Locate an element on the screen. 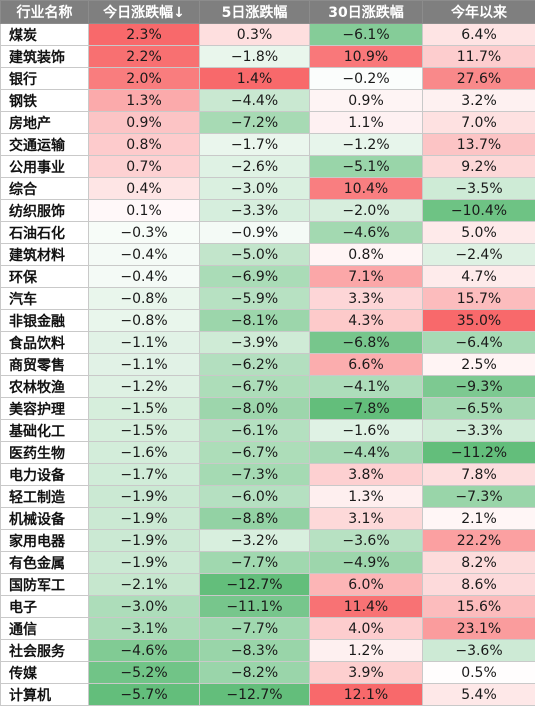 The width and height of the screenshot is (535, 706). table-row: 家用电器−1.9%−3.2%−3.6%22.2% is located at coordinates (268, 541).